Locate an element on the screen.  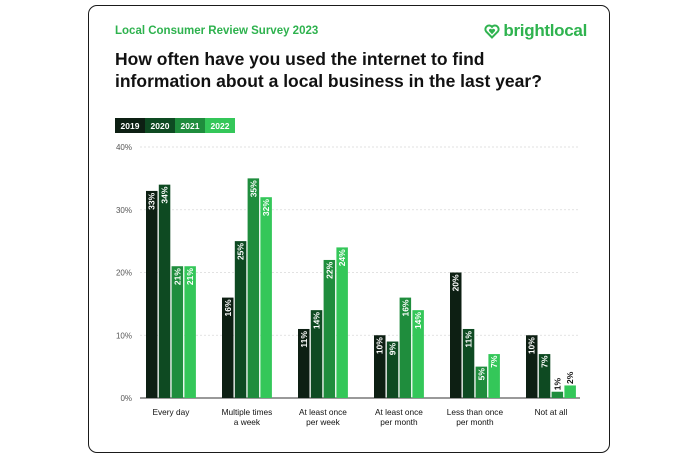
y-tick-label: 20% is located at coordinates (124, 273).